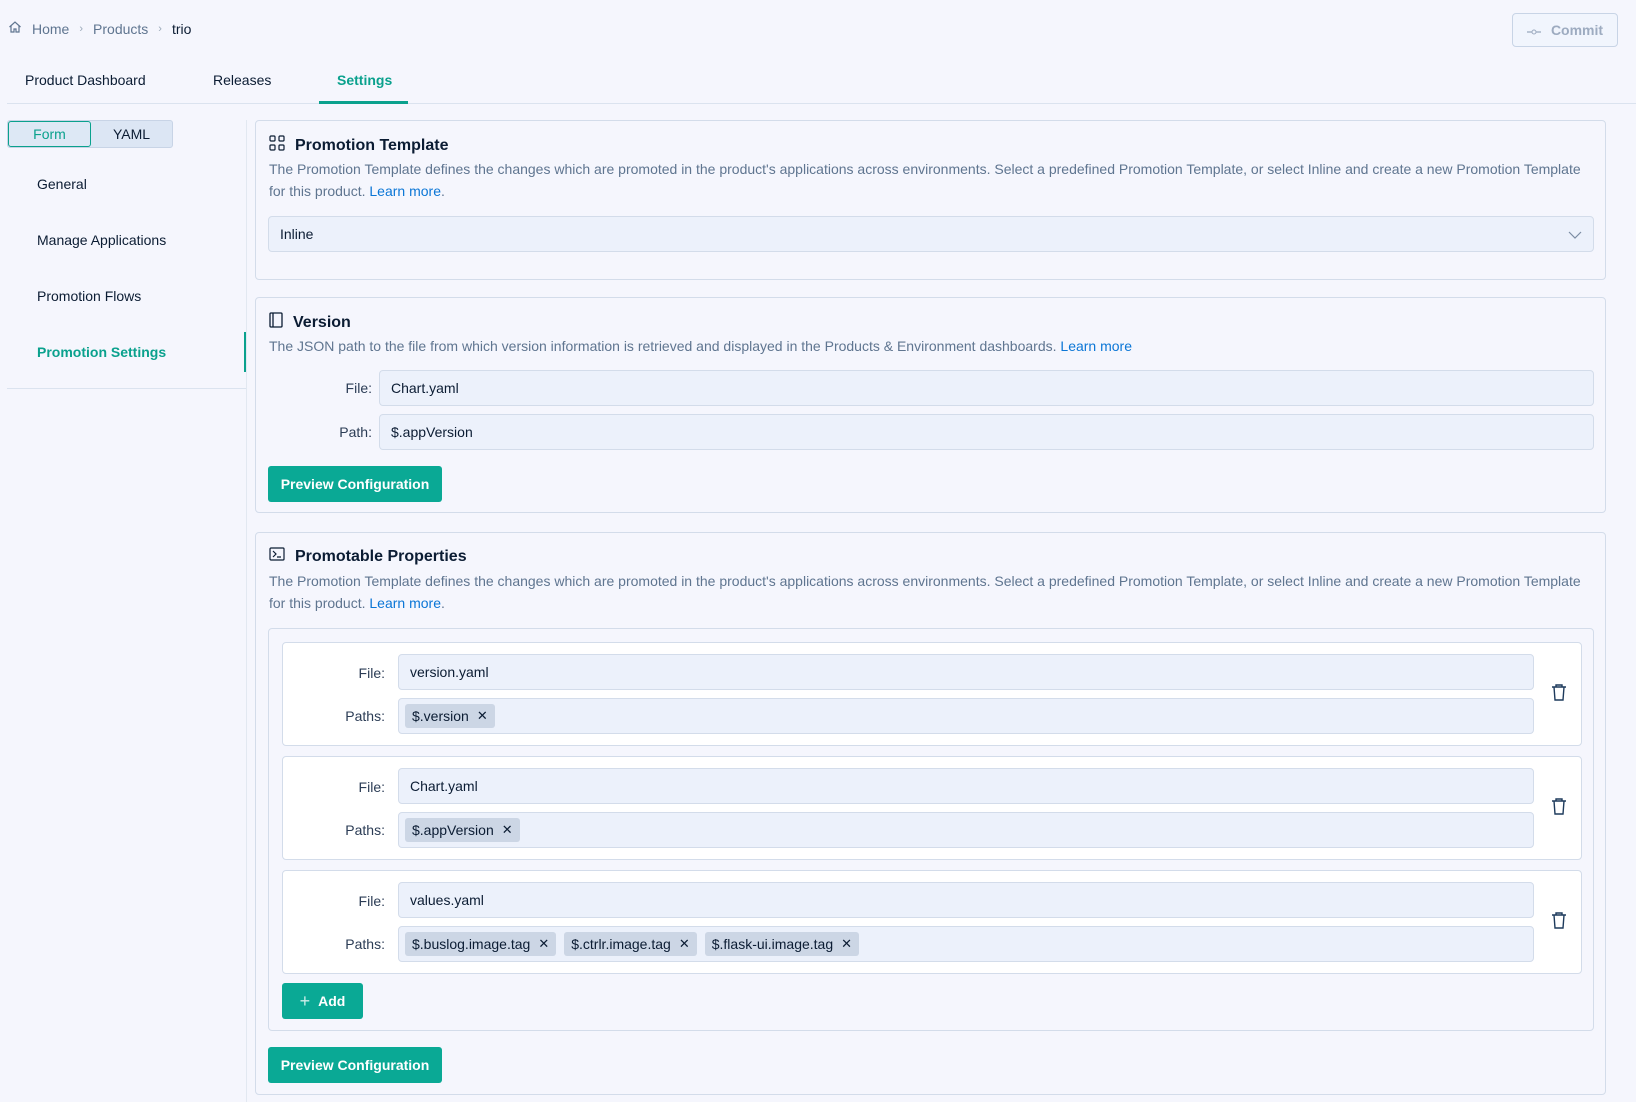 This screenshot has width=1636, height=1102. Describe the element at coordinates (772, 944) in the screenshot. I see `chip-label: $.flask-ui.image.tag` at that location.